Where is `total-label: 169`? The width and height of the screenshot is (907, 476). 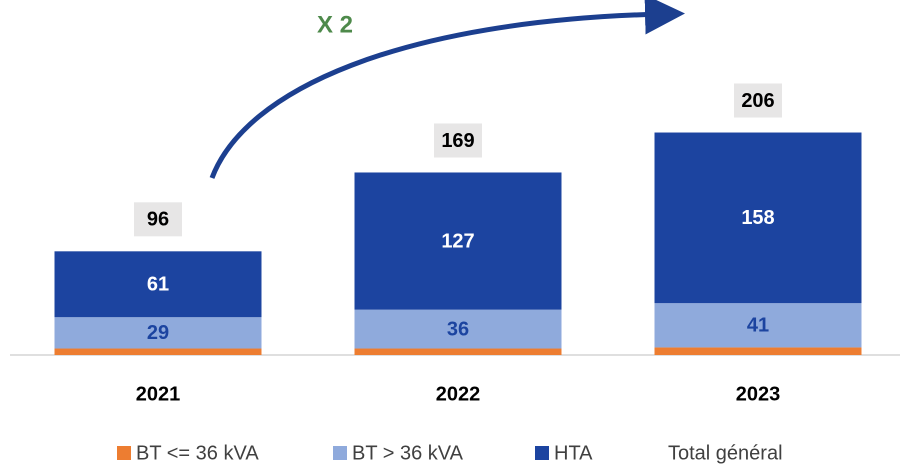 total-label: 169 is located at coordinates (457, 141).